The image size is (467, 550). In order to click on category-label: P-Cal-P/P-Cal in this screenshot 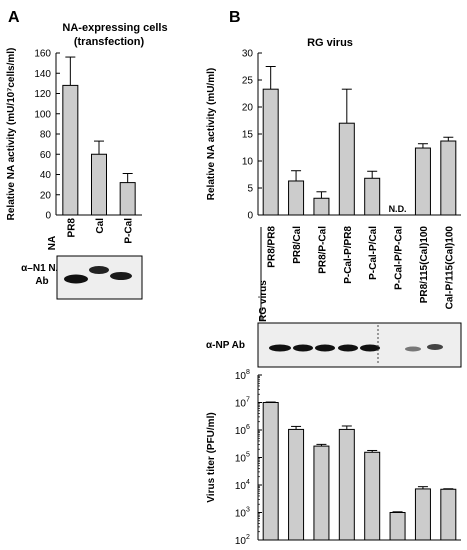, I will do `click(399, 258)`.